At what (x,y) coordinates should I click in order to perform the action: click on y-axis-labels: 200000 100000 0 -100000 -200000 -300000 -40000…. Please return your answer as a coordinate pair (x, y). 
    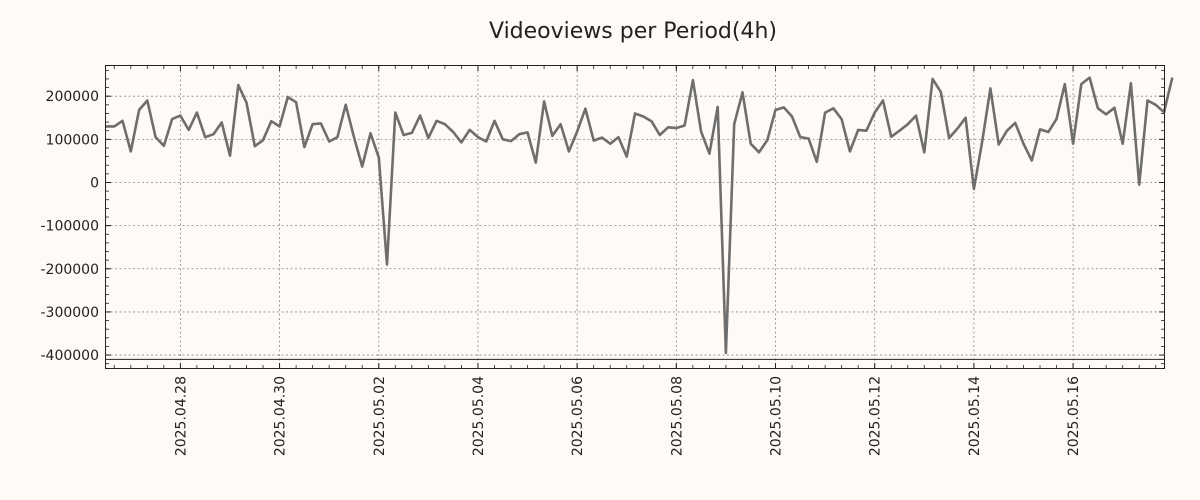
    Looking at the image, I should click on (70, 226).